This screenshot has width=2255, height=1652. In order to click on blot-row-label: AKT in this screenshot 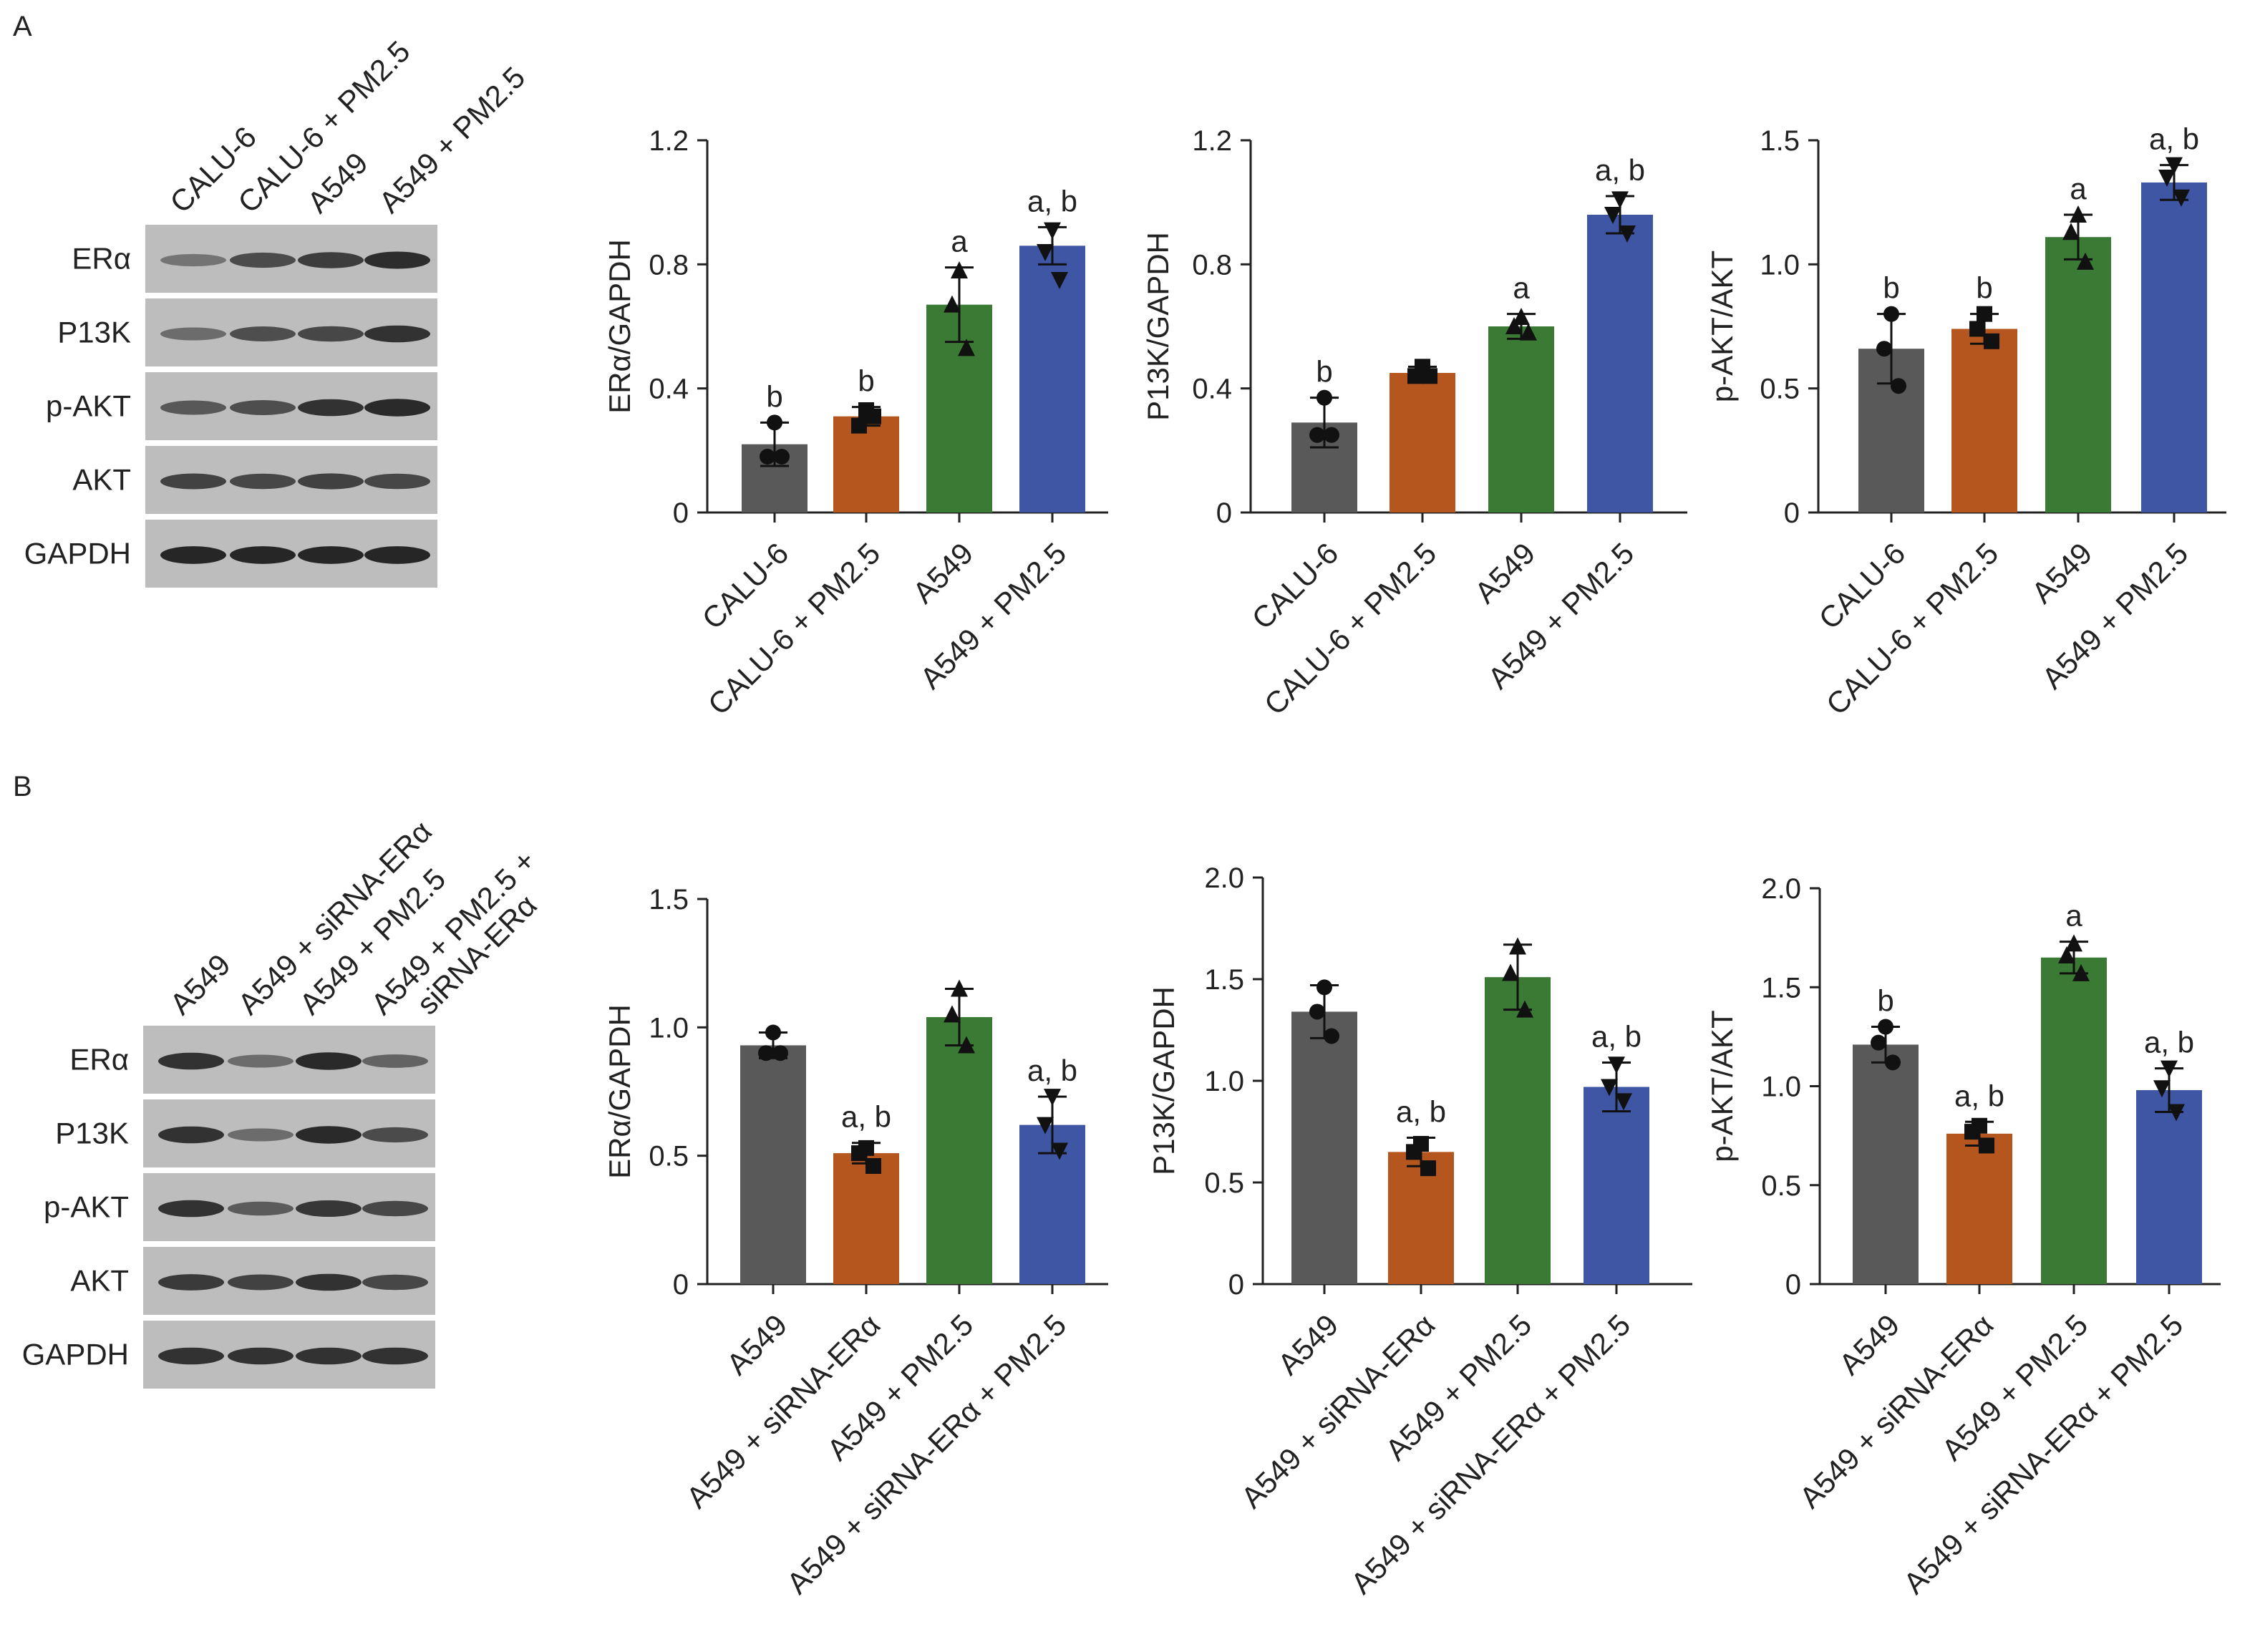, I will do `click(101, 480)`.